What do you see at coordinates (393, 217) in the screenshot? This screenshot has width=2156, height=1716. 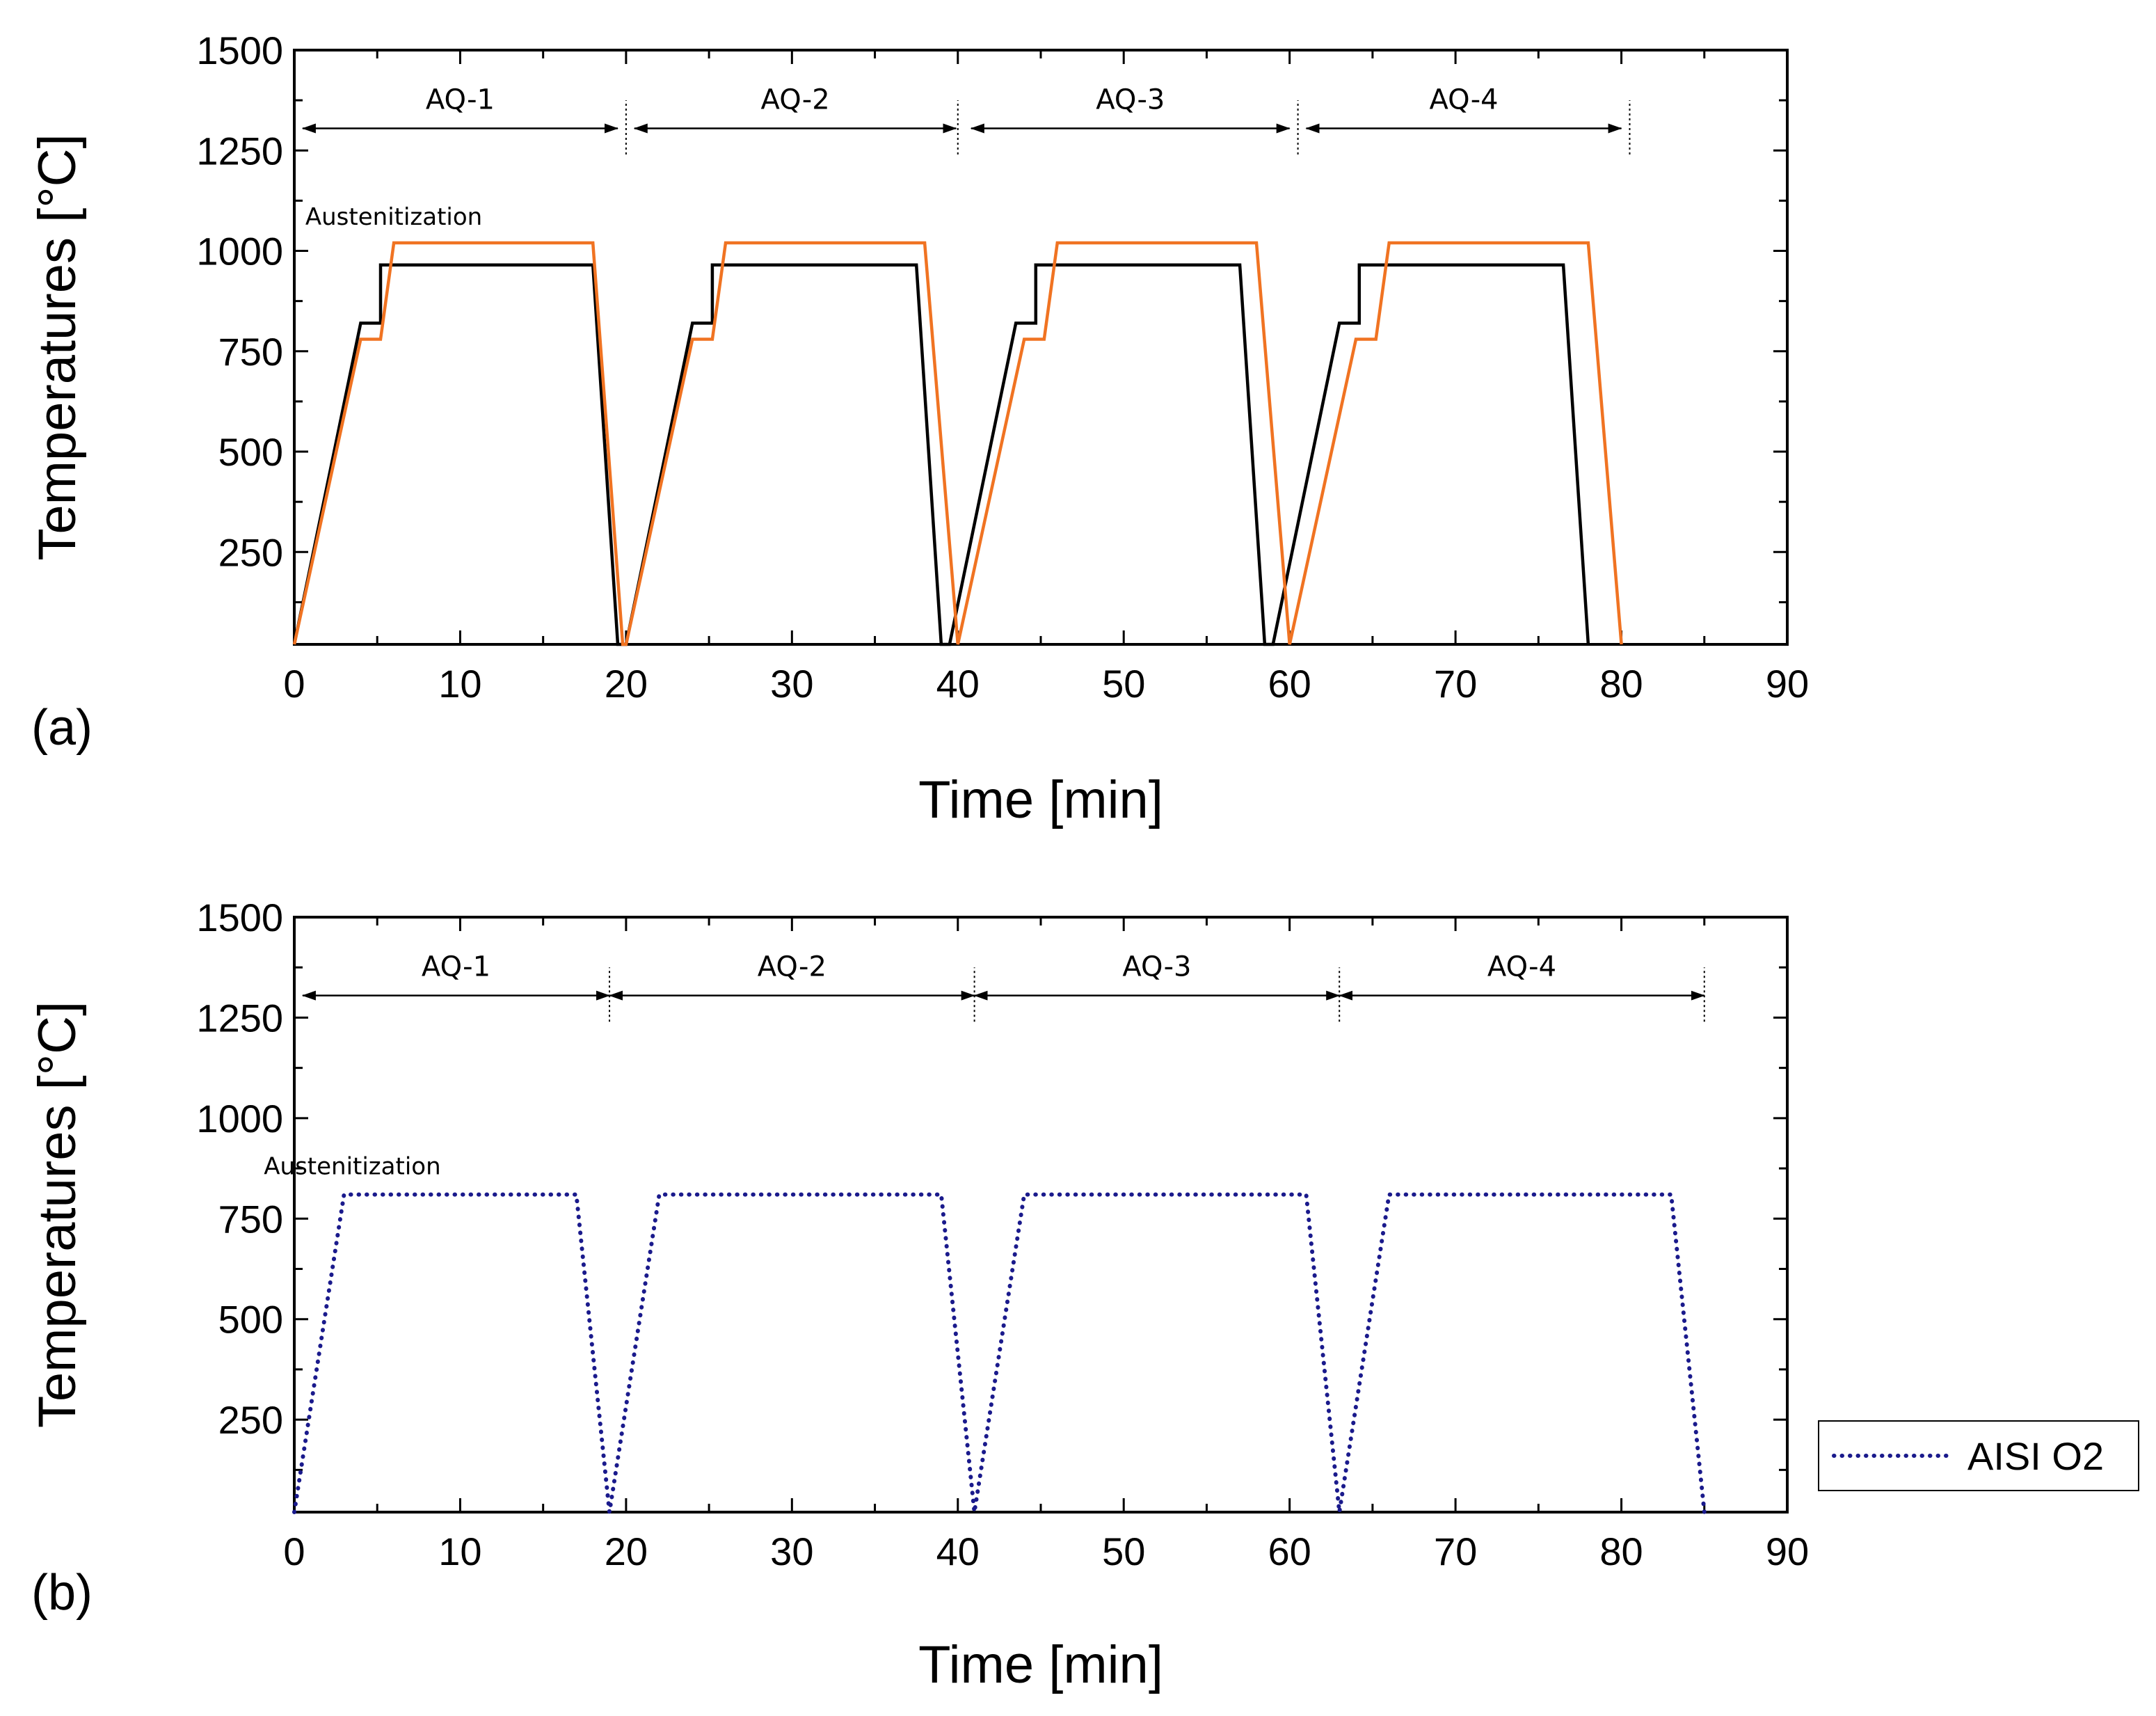 I see `annotation-austenitization-a: Austenitization` at bounding box center [393, 217].